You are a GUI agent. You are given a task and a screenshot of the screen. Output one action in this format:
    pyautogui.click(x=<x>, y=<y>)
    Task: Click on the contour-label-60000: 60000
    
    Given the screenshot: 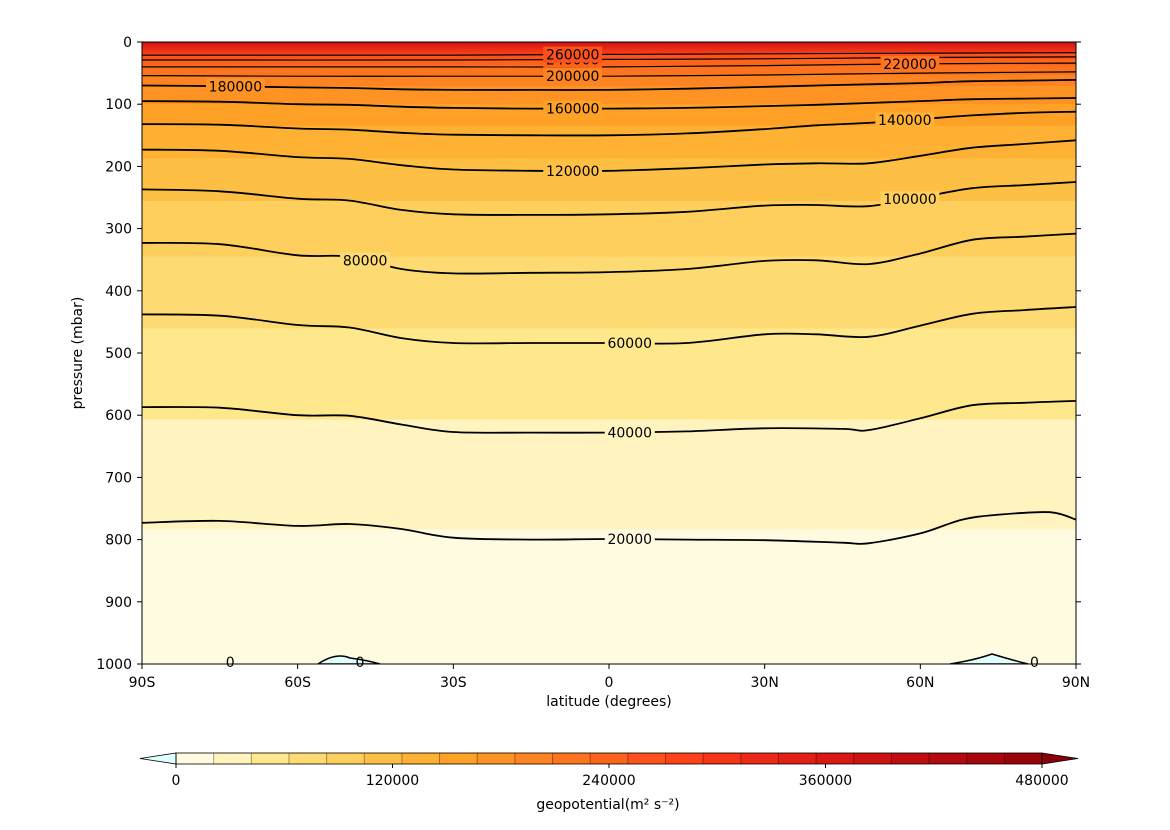 What is the action you would take?
    pyautogui.click(x=629, y=344)
    